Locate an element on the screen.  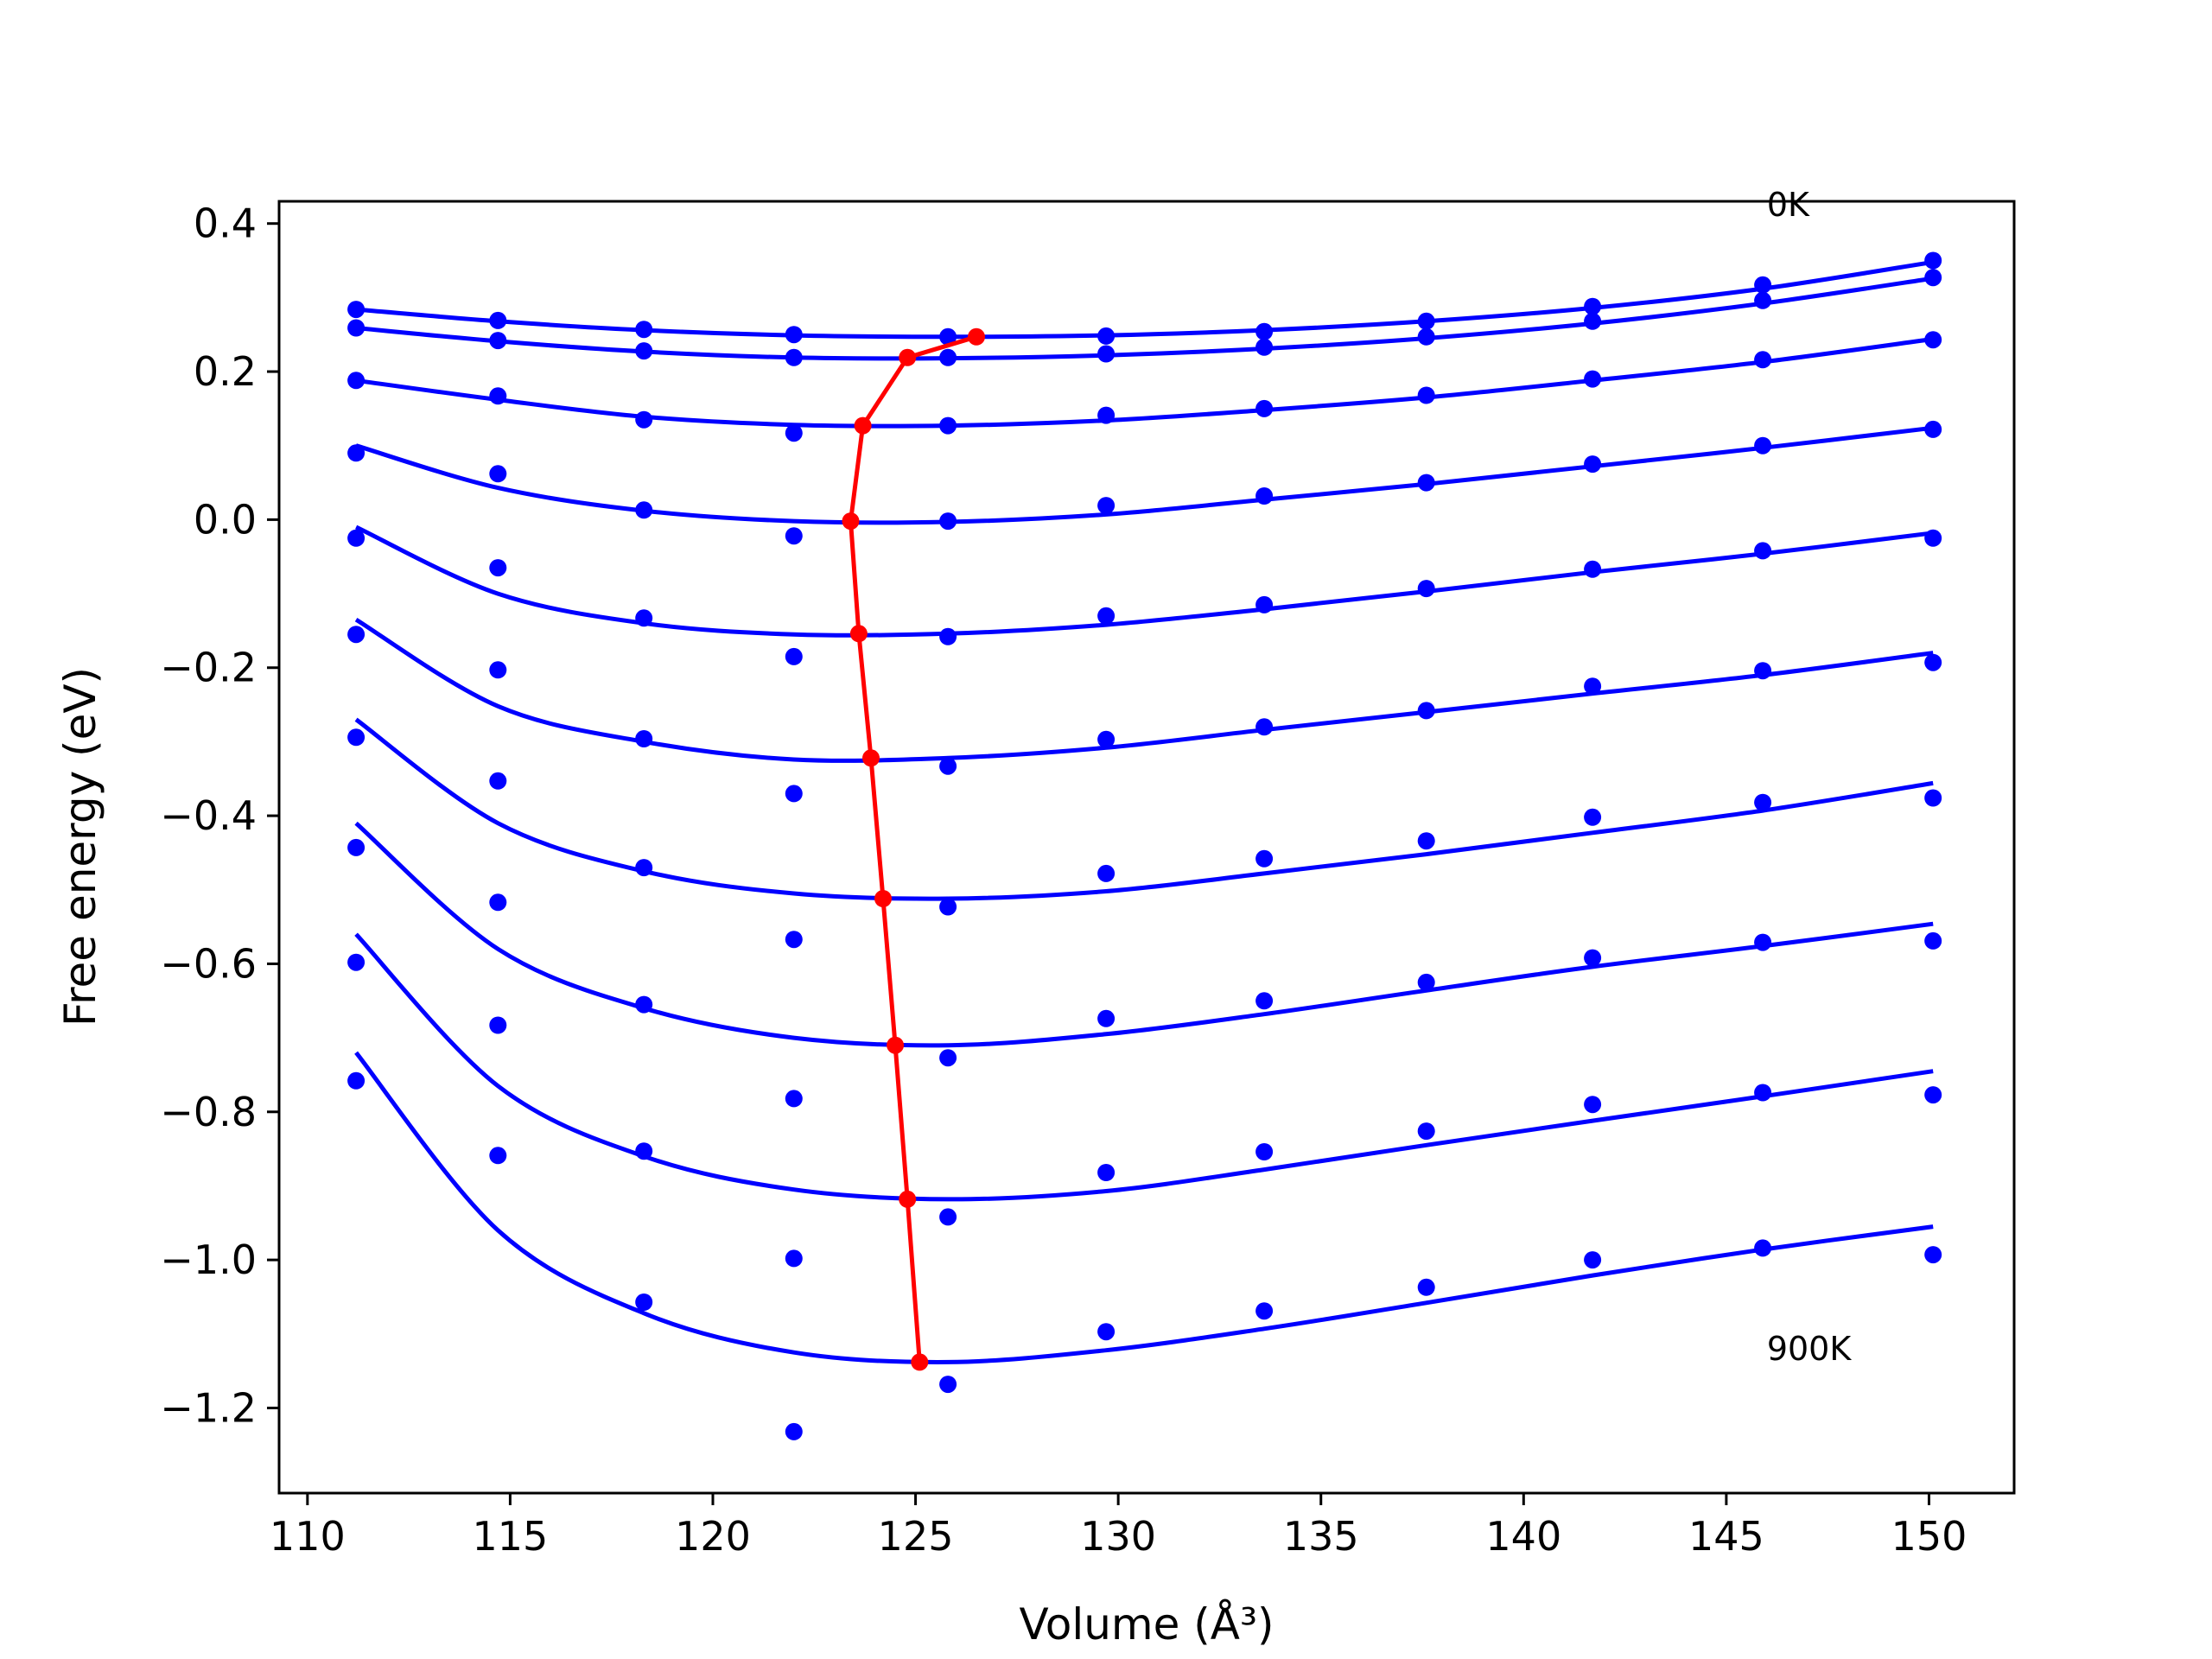
y-tick-label: −1.0 is located at coordinates (208, 1259).